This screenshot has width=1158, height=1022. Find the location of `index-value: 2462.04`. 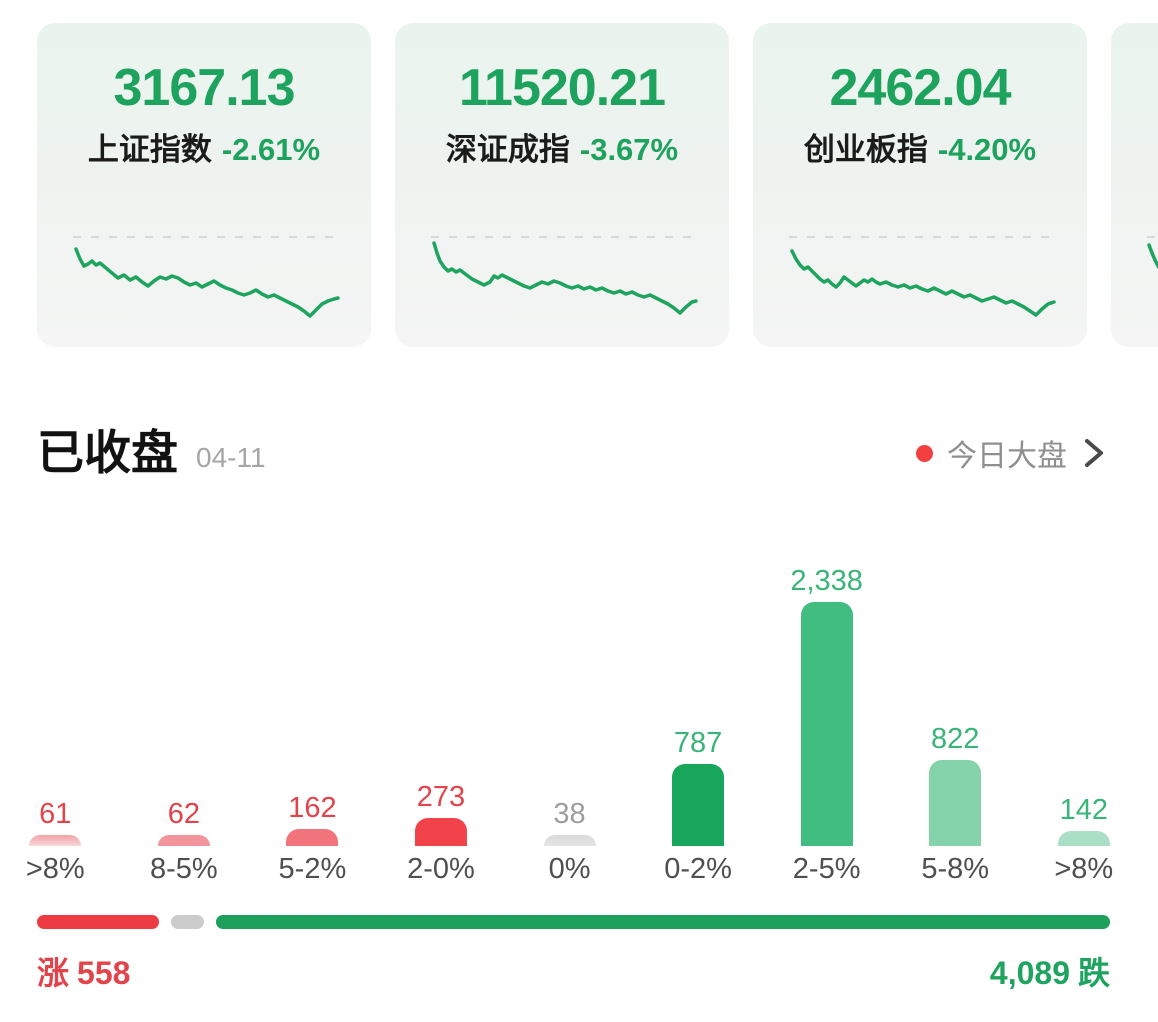

index-value: 2462.04 is located at coordinates (920, 88).